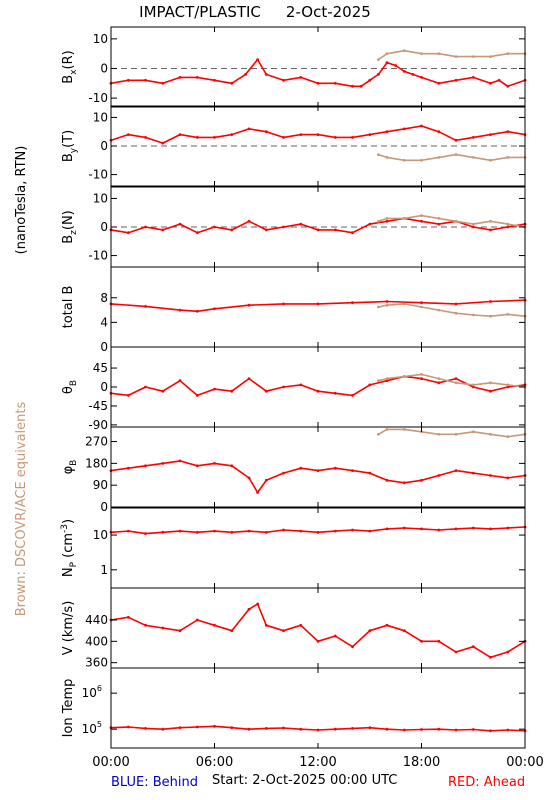  I want to click on y-tick-label: -45, so click(98, 406).